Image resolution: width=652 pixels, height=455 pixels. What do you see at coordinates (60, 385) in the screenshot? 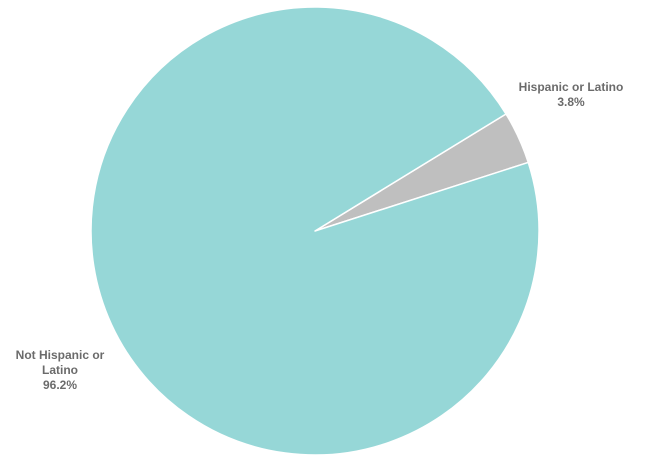
I see `slice-percent-label: 96.2%` at bounding box center [60, 385].